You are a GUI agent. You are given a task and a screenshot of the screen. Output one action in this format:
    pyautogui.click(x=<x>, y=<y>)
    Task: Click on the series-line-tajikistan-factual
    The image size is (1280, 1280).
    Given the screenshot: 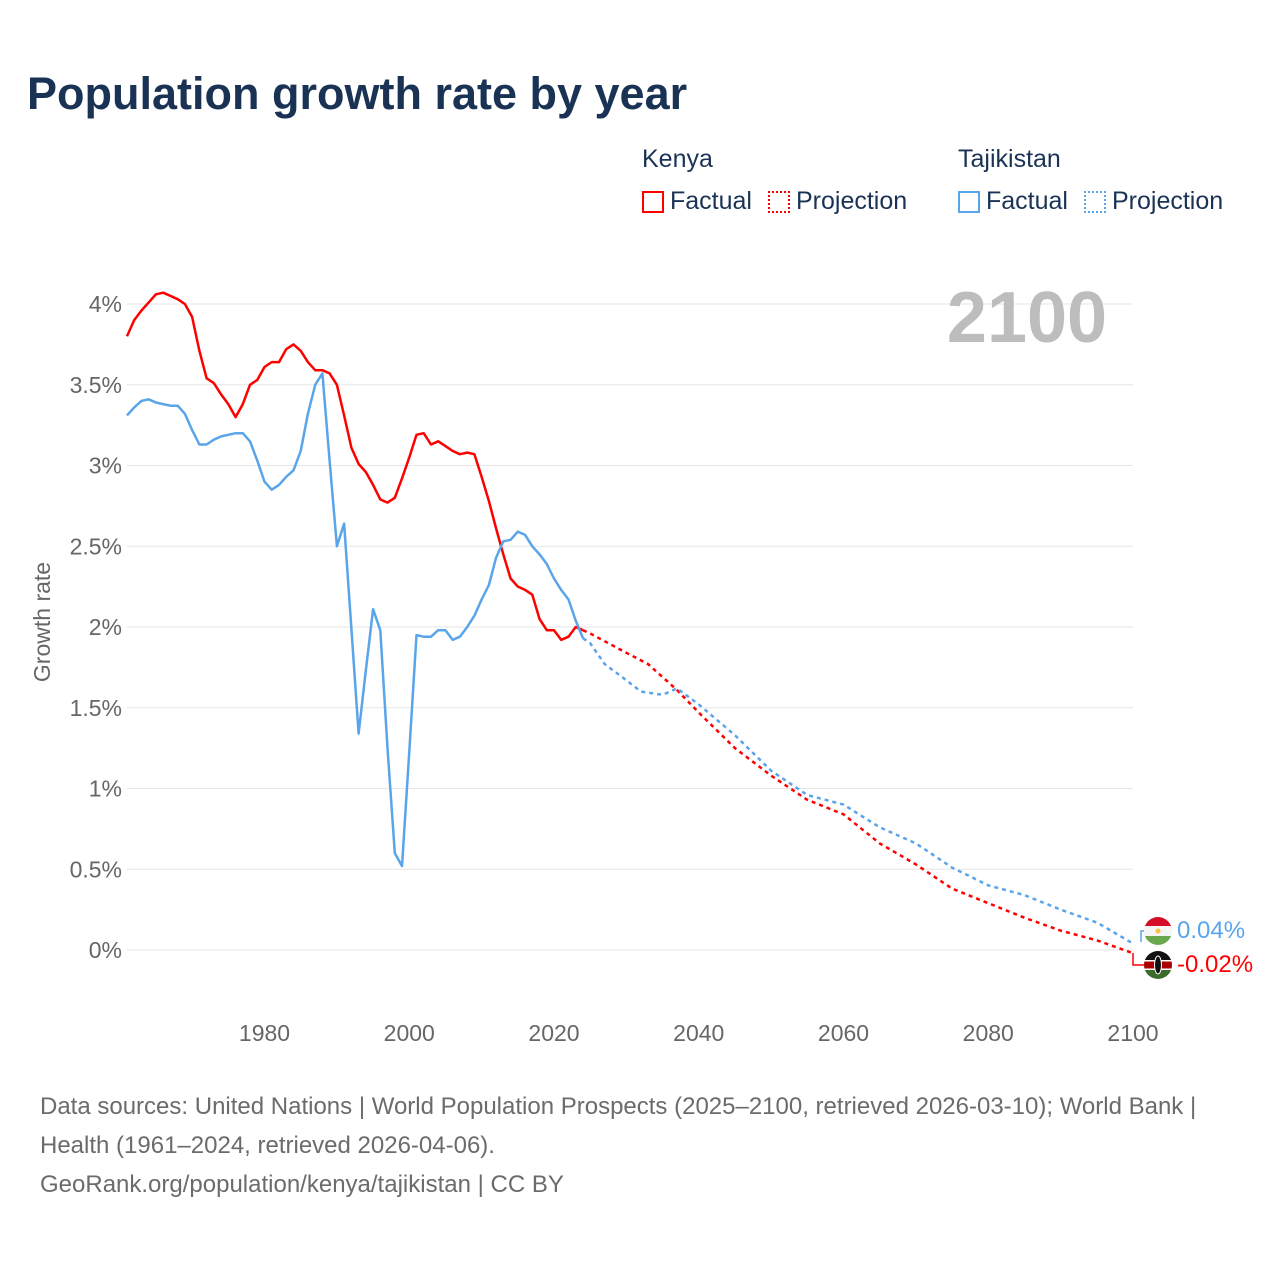 What is the action you would take?
    pyautogui.click(x=355, y=620)
    